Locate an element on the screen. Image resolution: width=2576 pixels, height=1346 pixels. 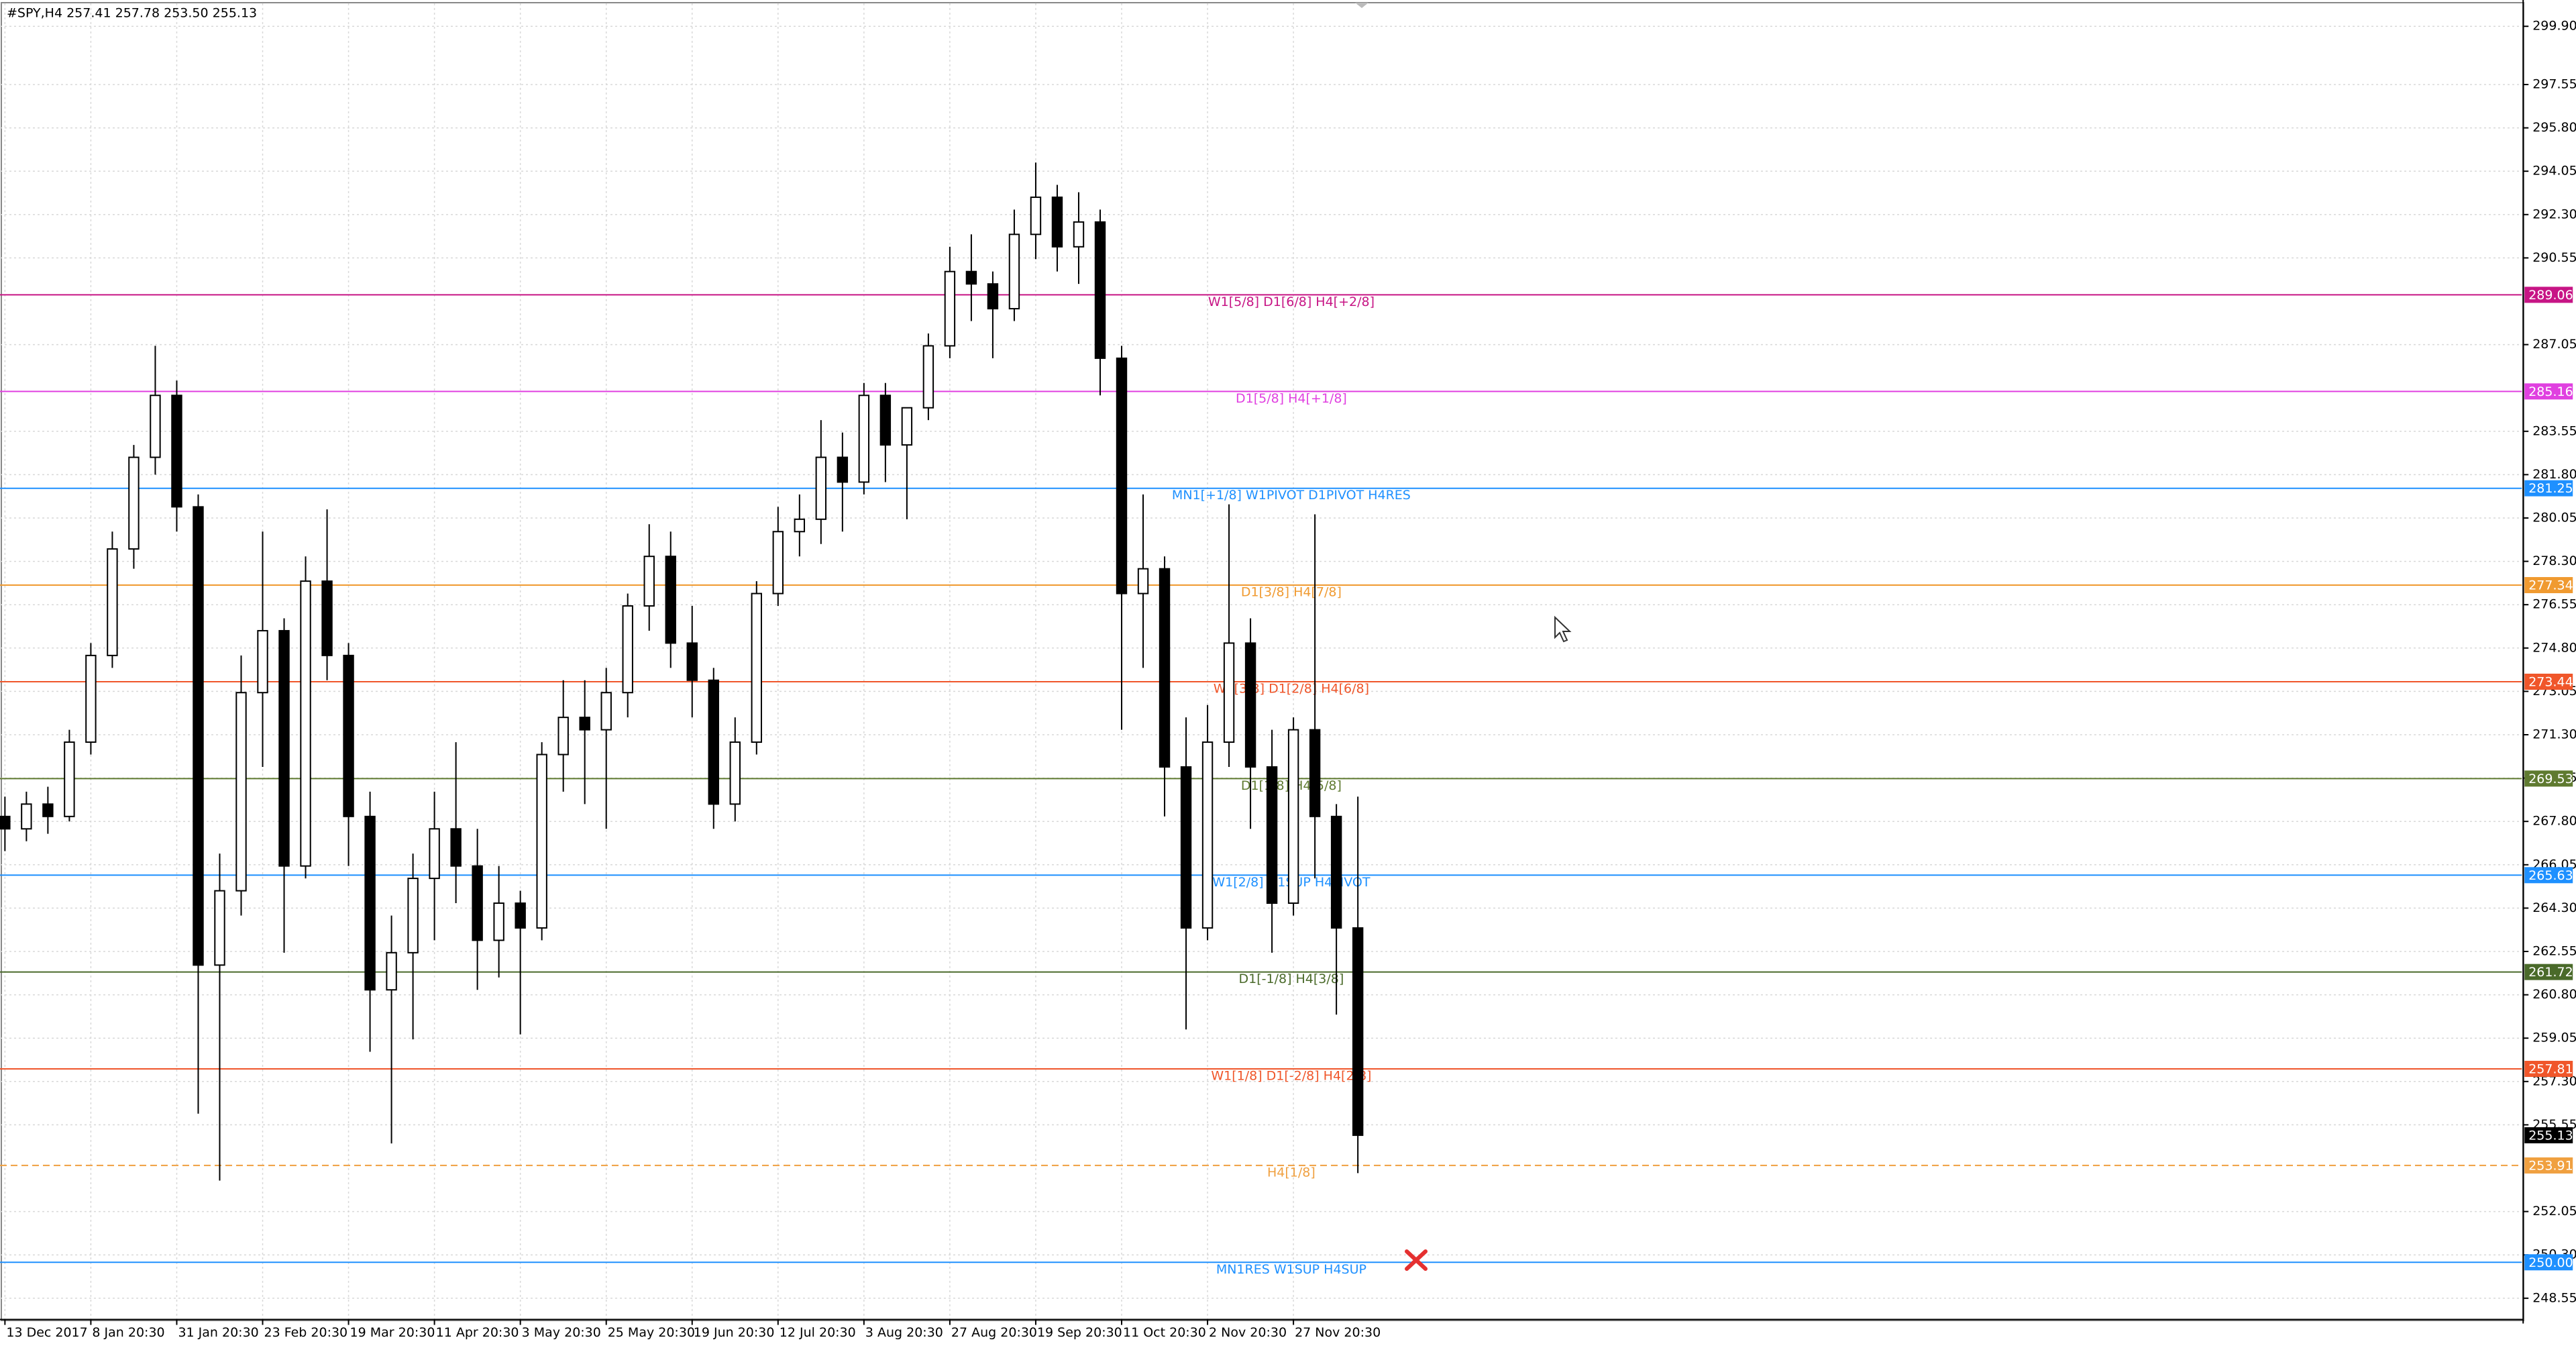
price-tag-label: 269.53 is located at coordinates (2550, 779).